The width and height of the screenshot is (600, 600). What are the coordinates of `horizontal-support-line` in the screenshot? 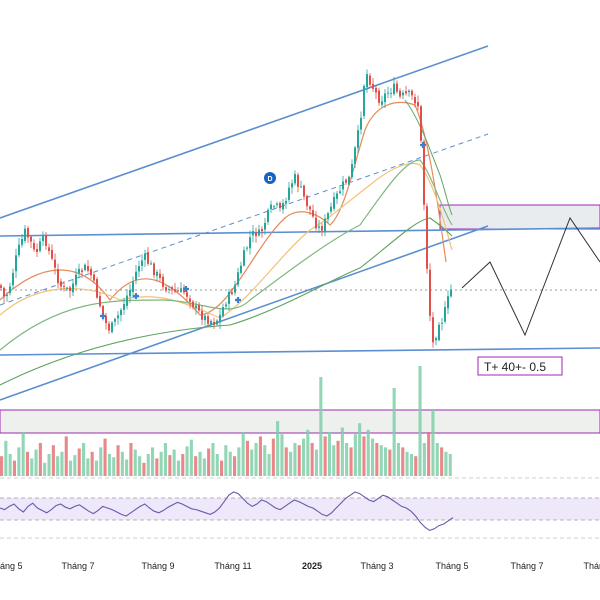 It's located at (300, 351).